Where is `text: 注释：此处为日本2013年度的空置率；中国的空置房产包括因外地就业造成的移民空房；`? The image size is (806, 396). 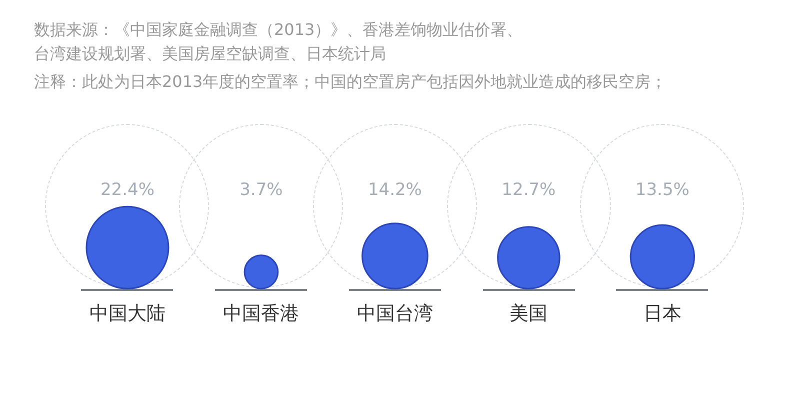 text: 注释：此处为日本2013年度的空置率；中国的空置房产包括因外地就业造成的移民空房； is located at coordinates (350, 82).